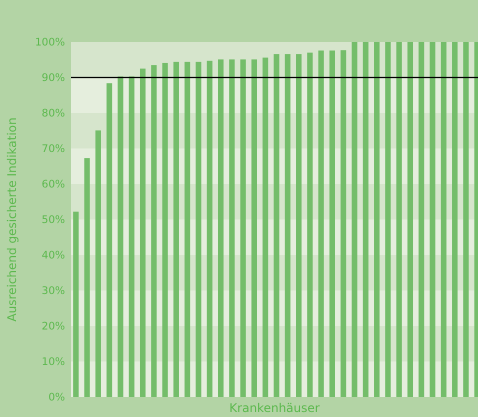 The image size is (478, 417). What do you see at coordinates (274, 408) in the screenshot?
I see `x-axis-title: Krankenhäuser` at bounding box center [274, 408].